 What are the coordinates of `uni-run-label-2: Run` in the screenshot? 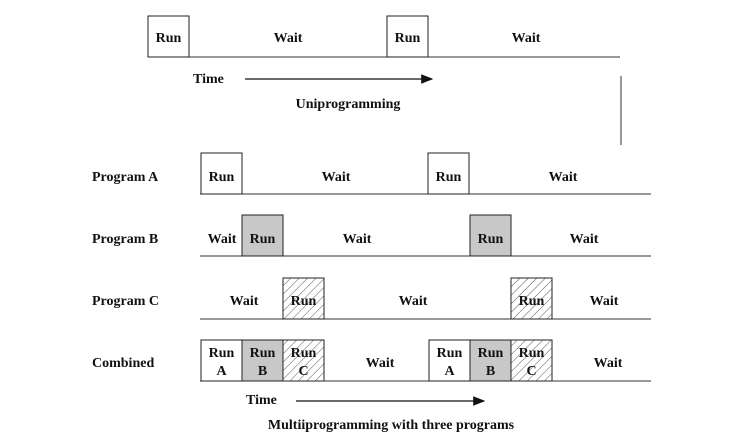 It's located at (408, 38).